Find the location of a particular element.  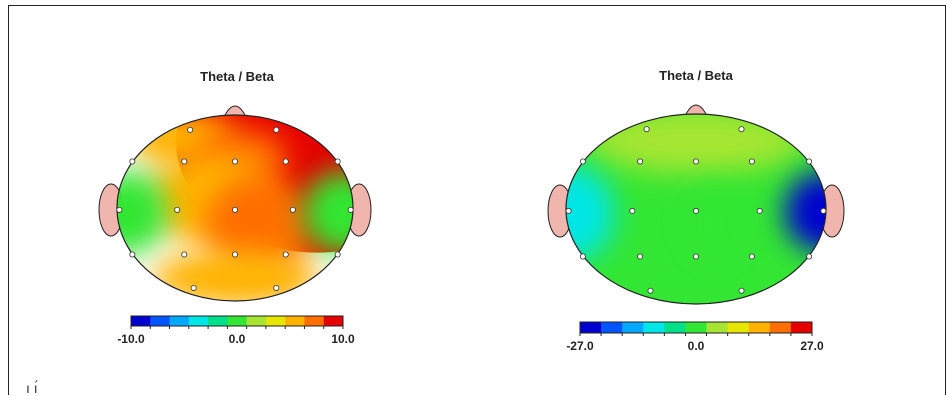

region-occipital is located at coordinates (235, 275).